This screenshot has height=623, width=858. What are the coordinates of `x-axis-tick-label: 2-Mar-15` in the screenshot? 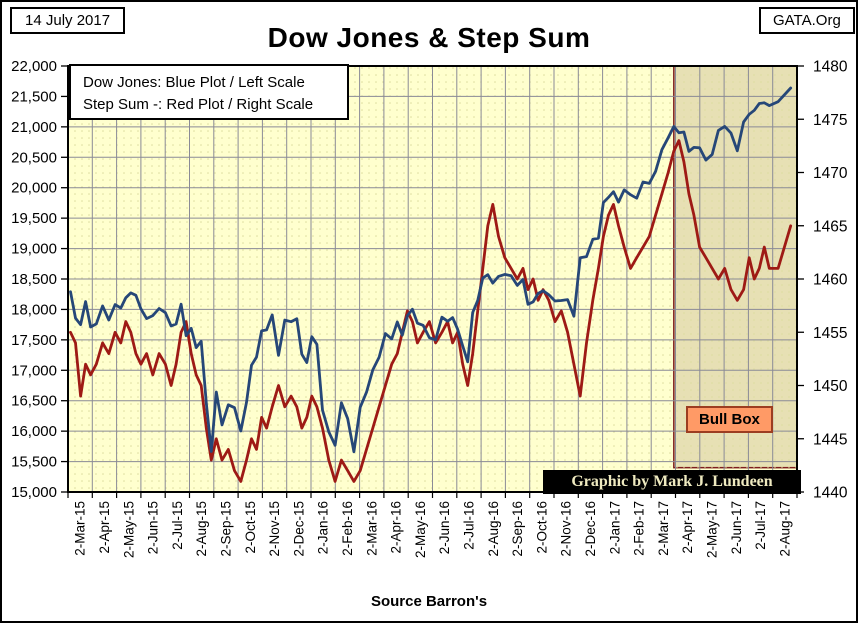 It's located at (80, 528).